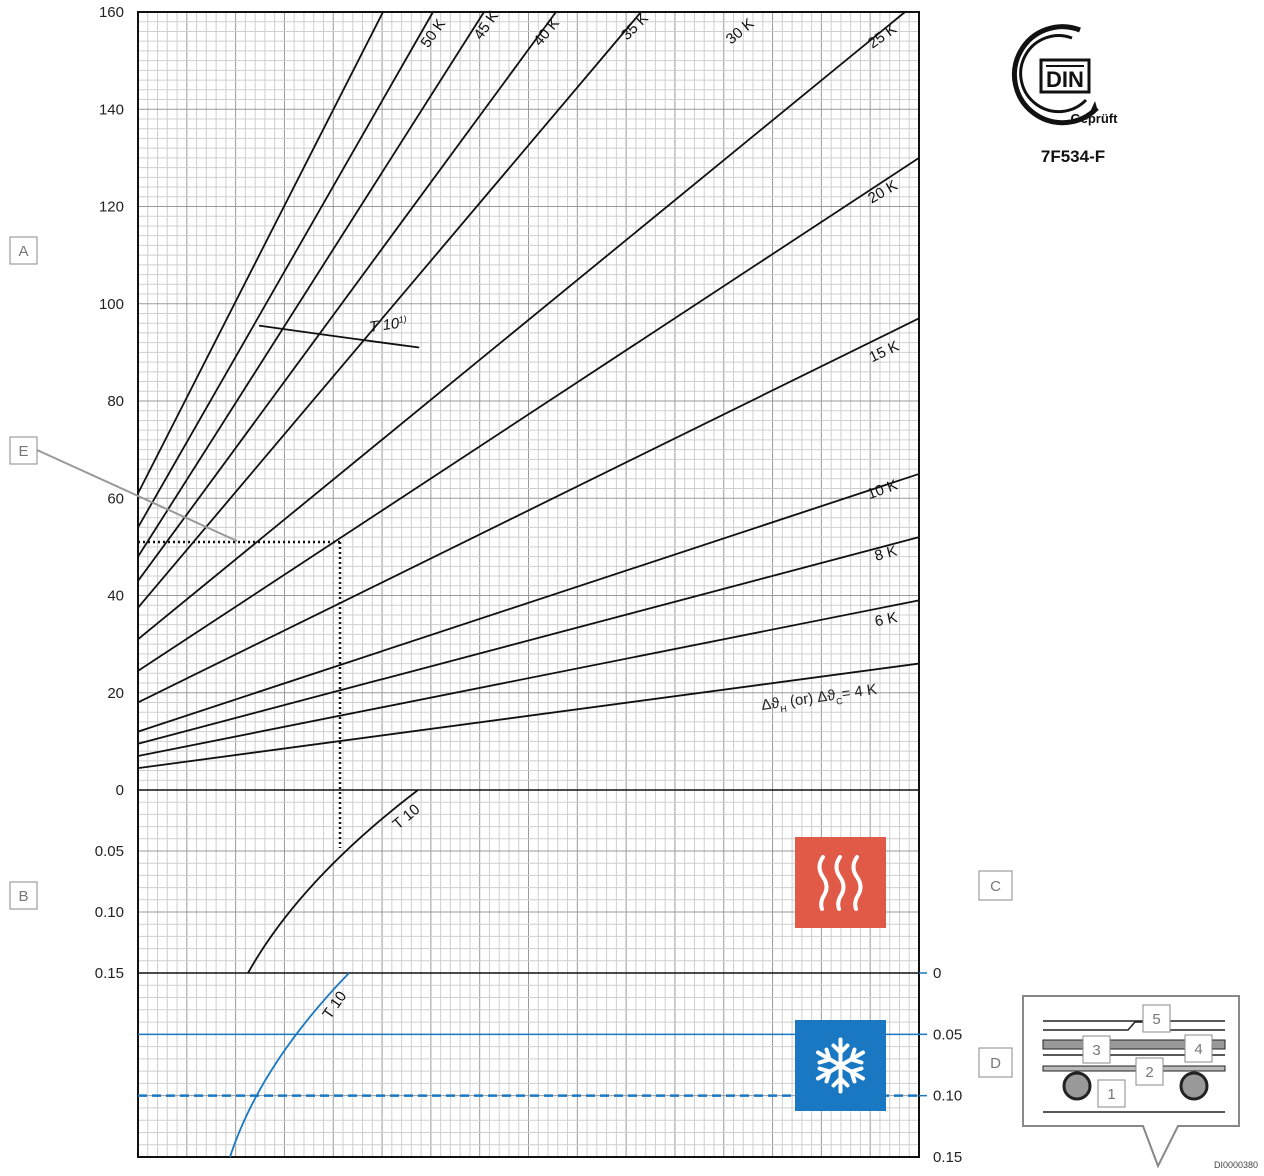 The width and height of the screenshot is (1264, 1176). I want to click on certification-code: 7F534-F, so click(1073, 156).